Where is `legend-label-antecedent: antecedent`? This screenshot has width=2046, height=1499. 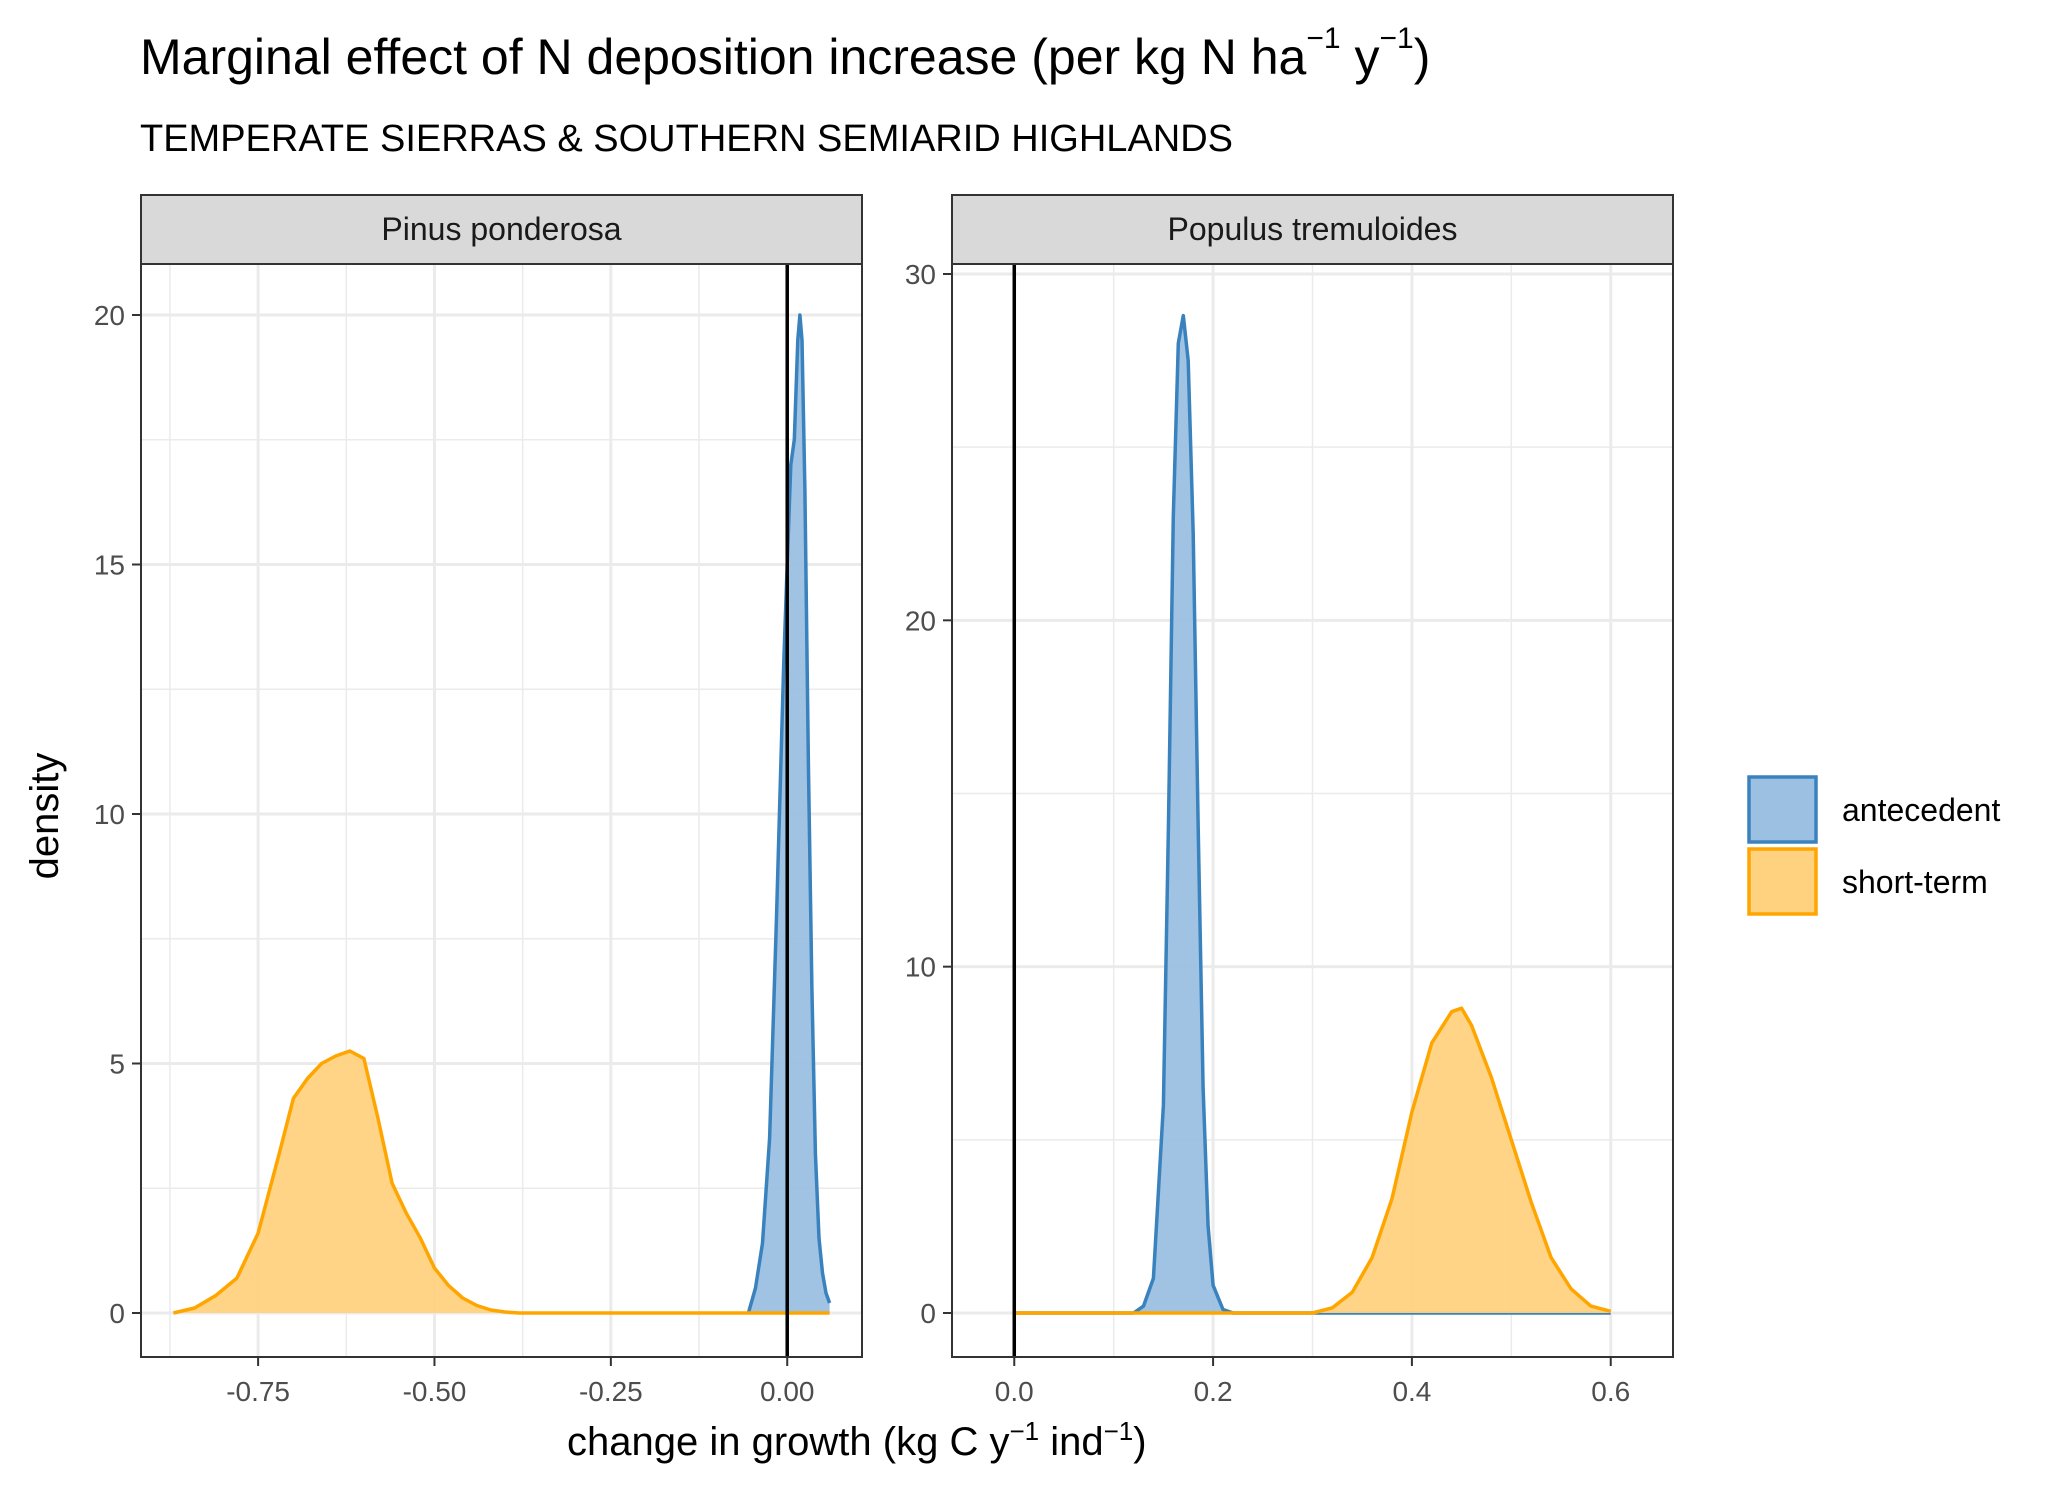 legend-label-antecedent: antecedent is located at coordinates (1921, 810).